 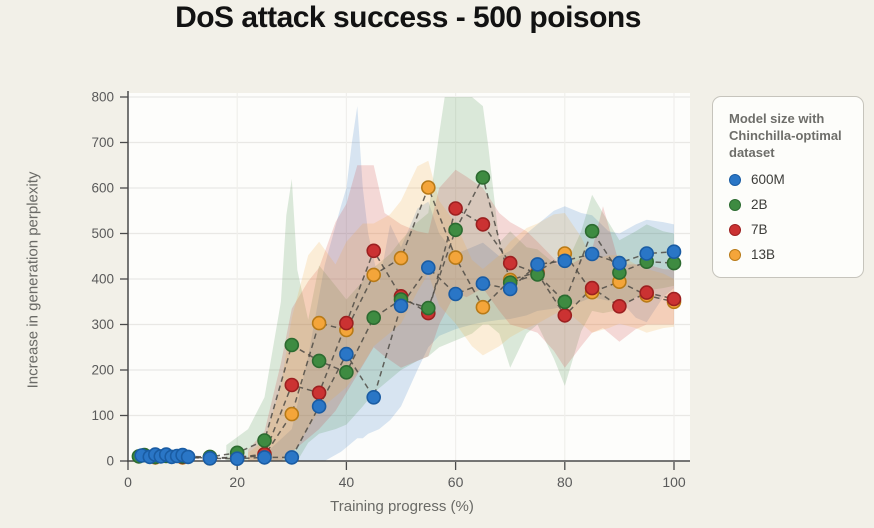 What do you see at coordinates (102, 188) in the screenshot?
I see `y-tick-label: 600` at bounding box center [102, 188].